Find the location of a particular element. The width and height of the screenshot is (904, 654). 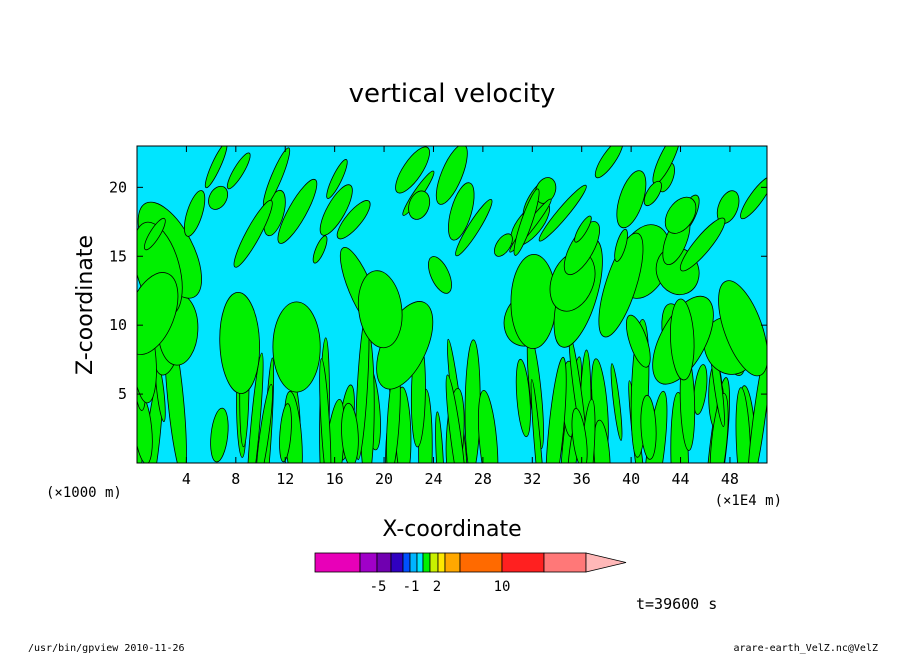

y-tick-label-1: 10 is located at coordinates (118, 325).